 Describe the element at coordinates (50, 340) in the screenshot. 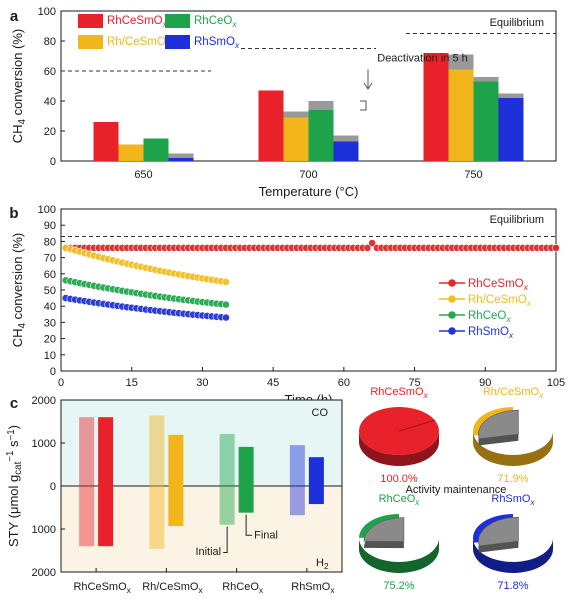

I see `y-tick-label: 20` at that location.